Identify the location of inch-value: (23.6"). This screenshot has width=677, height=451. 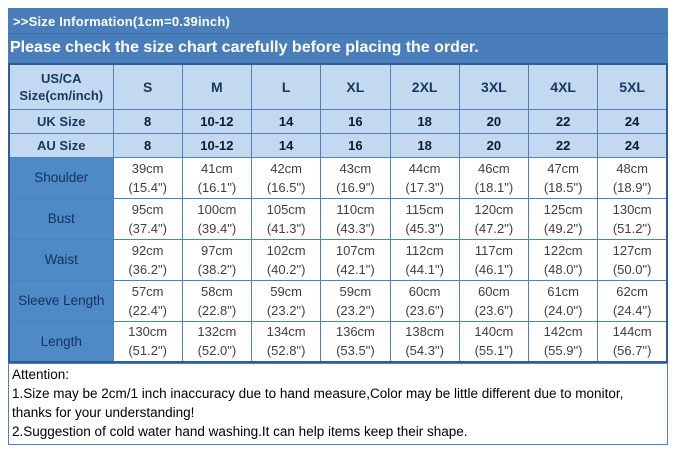
(424, 310).